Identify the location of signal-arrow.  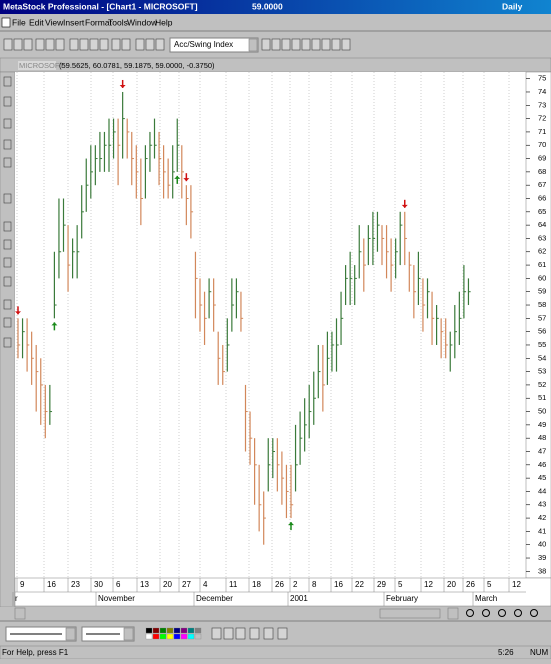
(404, 206).